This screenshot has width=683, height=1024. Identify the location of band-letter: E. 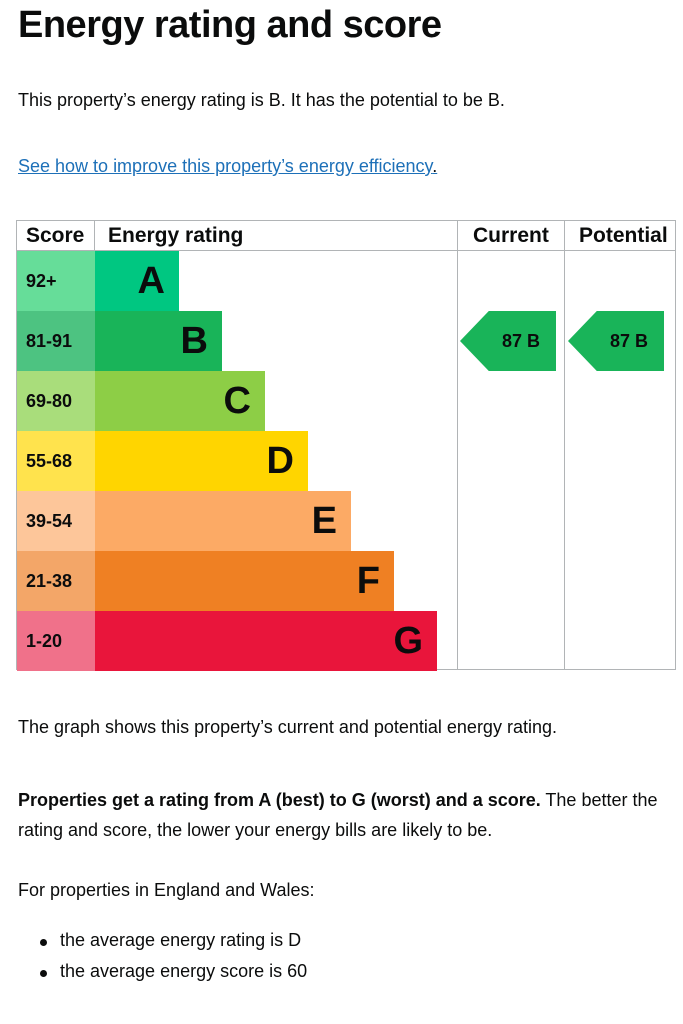
(324, 521).